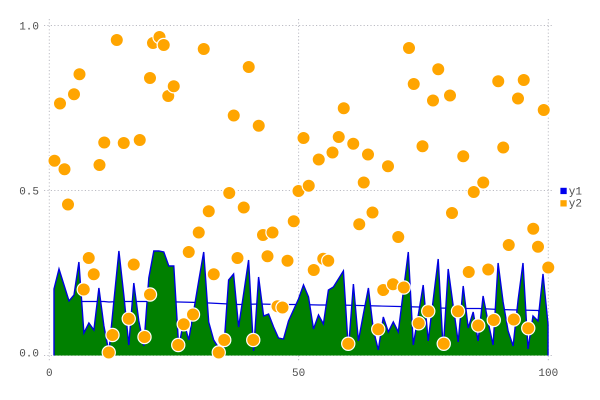  What do you see at coordinates (575, 205) in the screenshot?
I see `svg-text: y2` at bounding box center [575, 205].